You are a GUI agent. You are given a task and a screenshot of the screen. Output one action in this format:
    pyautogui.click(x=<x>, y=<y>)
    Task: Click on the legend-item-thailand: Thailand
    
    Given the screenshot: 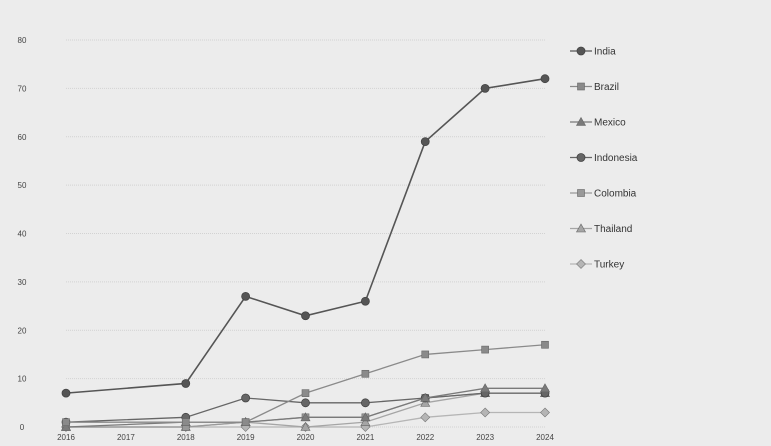 What is the action you would take?
    pyautogui.click(x=601, y=229)
    